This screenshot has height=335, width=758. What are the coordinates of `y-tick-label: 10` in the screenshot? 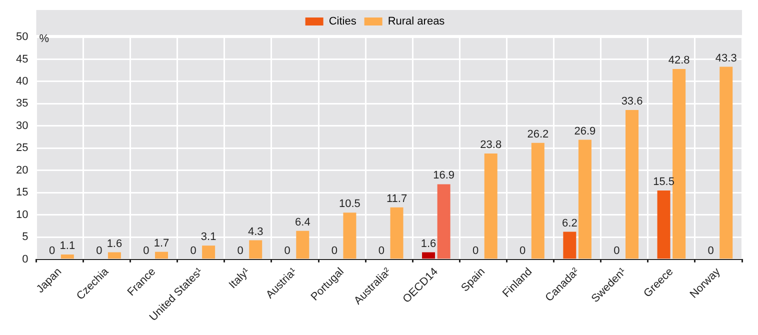 It's located at (22, 214).